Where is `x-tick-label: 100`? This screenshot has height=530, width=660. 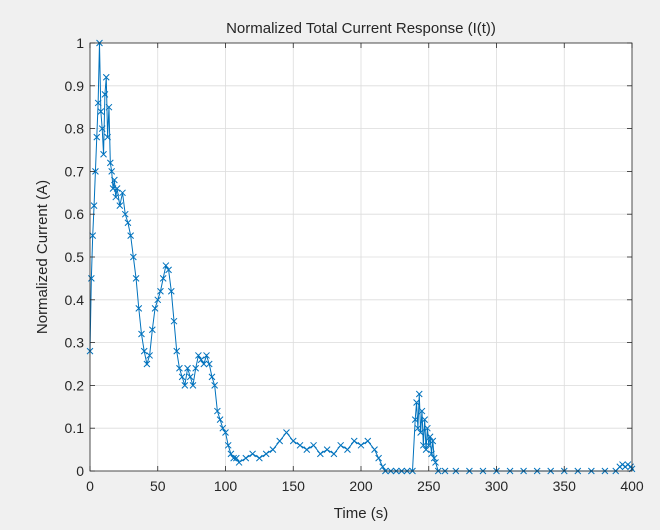
x-tick-label: 100 is located at coordinates (226, 486).